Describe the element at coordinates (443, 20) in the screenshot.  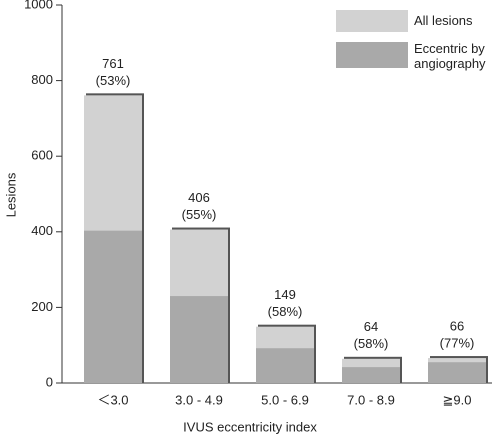
I see `legend-label: All lesions` at that location.